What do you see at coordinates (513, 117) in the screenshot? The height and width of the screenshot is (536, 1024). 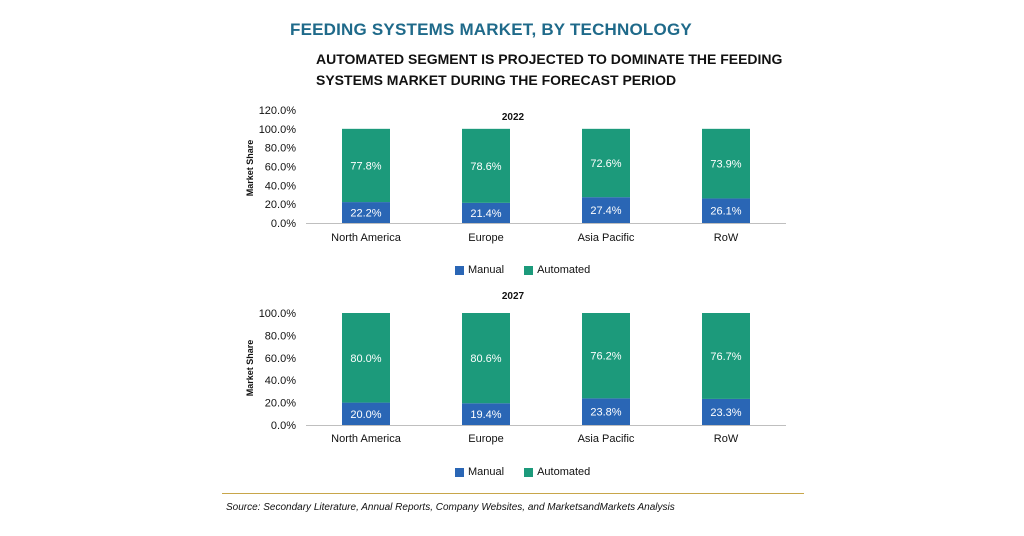 I see `chart-panel-title: 2022` at bounding box center [513, 117].